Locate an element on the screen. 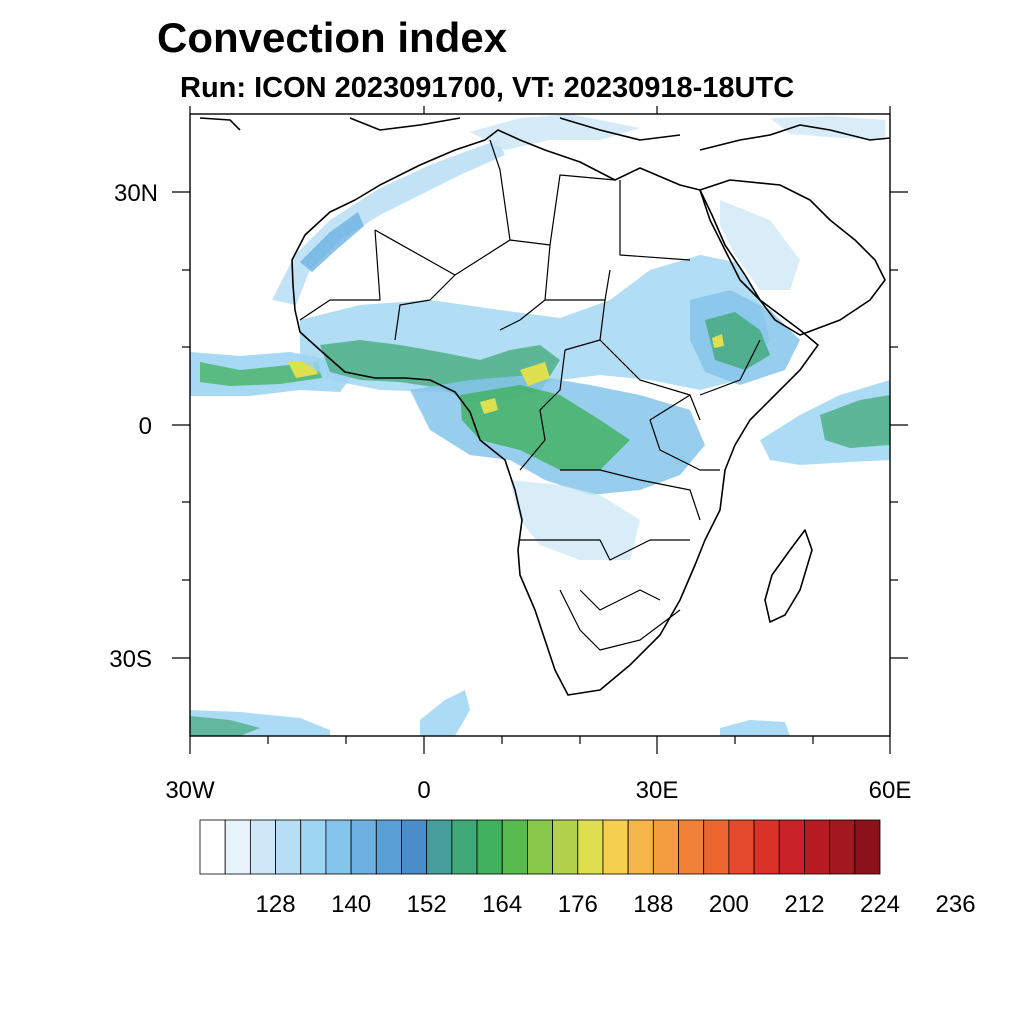 This screenshot has width=1024, height=1024. lon-tick-0: 0 is located at coordinates (423, 790).